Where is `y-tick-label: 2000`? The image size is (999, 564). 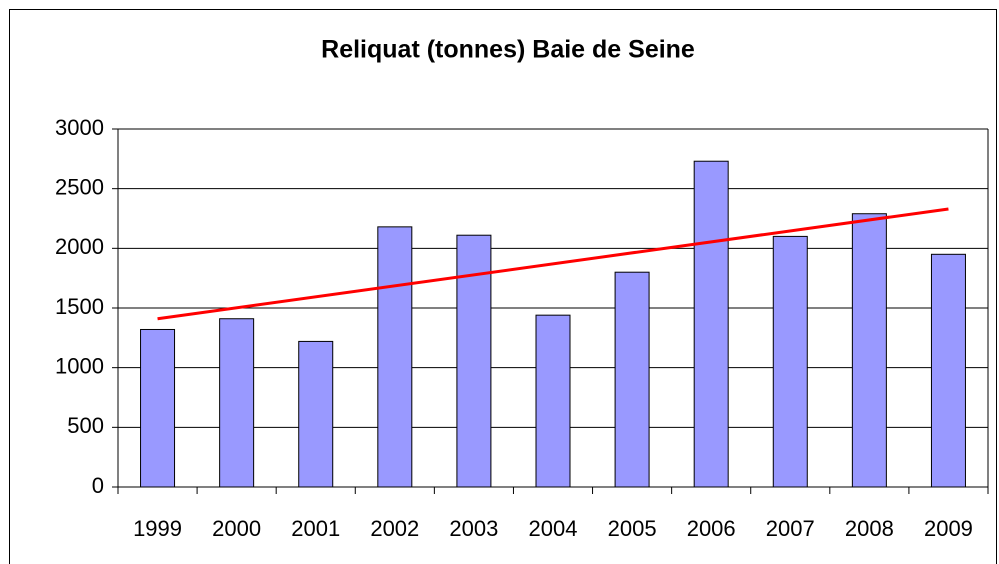
y-tick-label: 2000 is located at coordinates (79, 246).